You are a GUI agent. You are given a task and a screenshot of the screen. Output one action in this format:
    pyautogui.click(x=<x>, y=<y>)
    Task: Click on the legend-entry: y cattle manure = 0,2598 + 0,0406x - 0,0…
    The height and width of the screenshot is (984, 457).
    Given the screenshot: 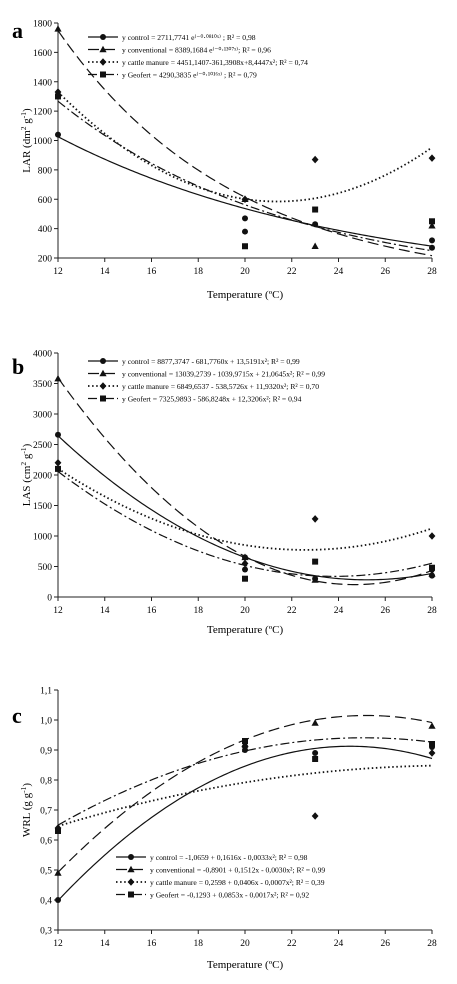 What is the action you would take?
    pyautogui.click(x=237, y=882)
    